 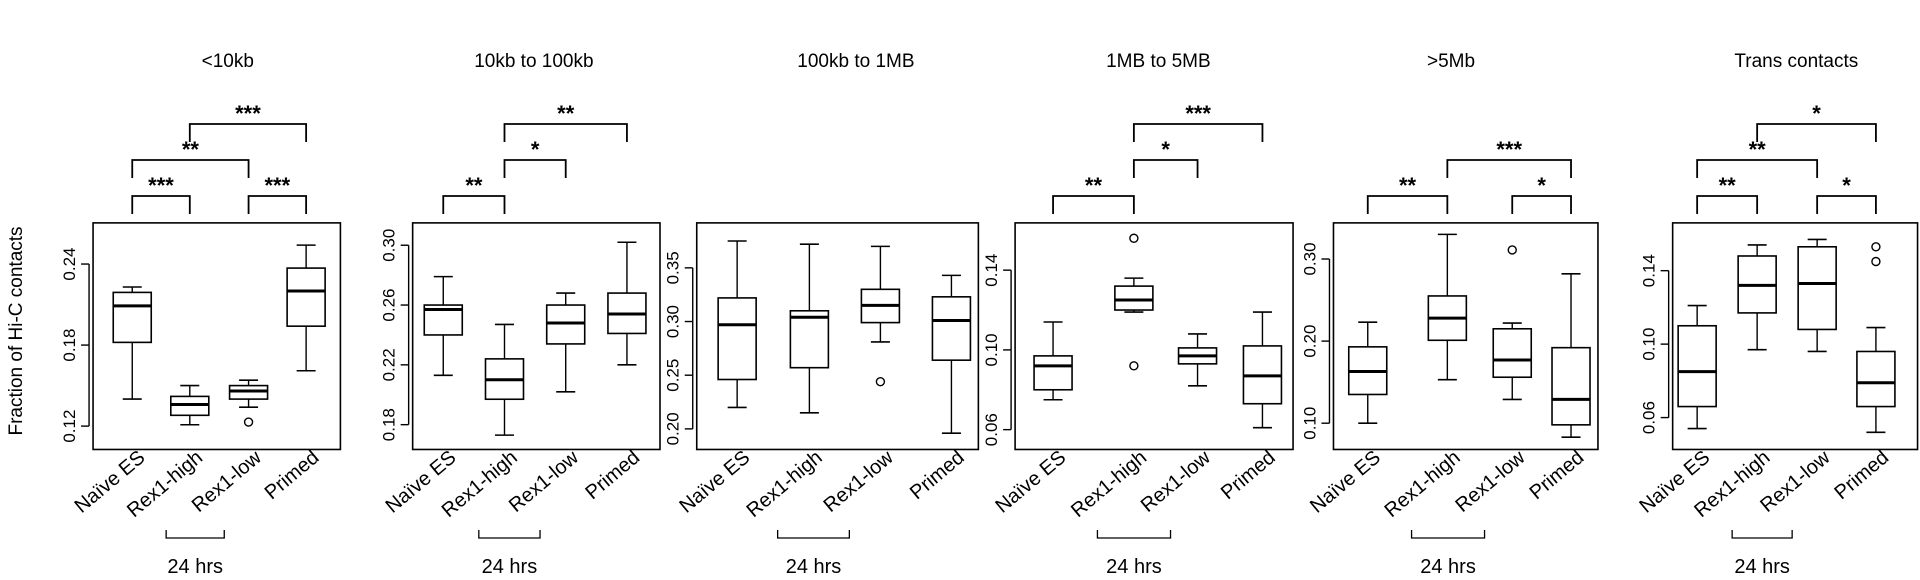 I want to click on y-tick-label: 0.35, so click(x=673, y=267).